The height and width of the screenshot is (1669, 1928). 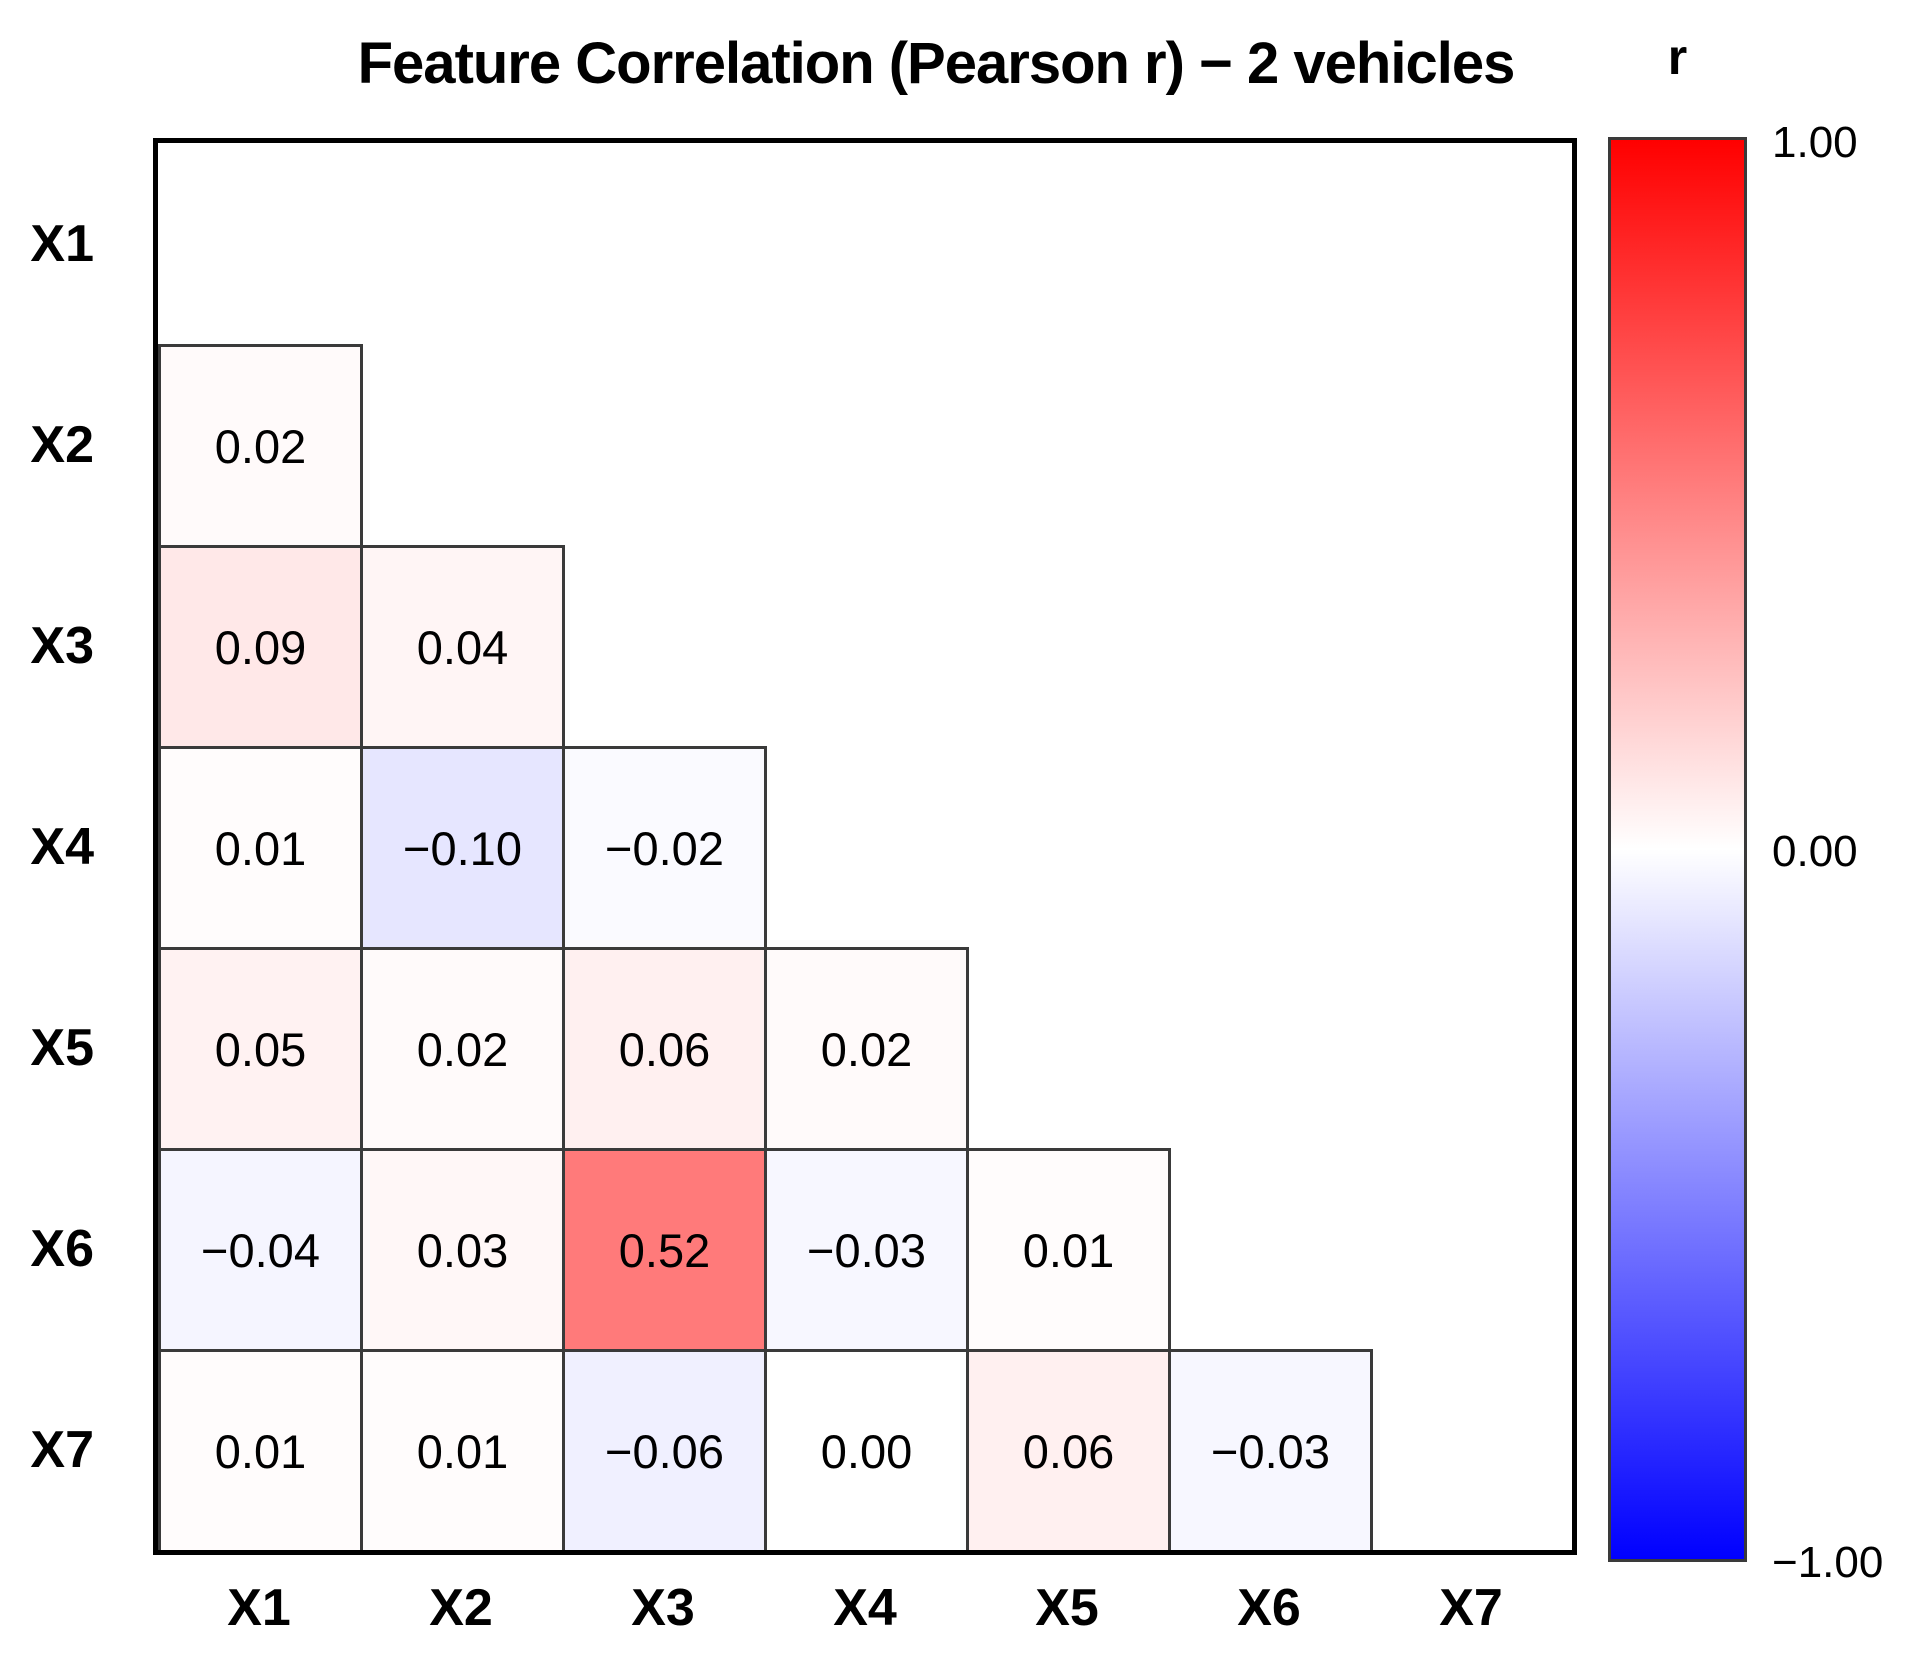 I want to click on colorbar-tick-max: 1.00, so click(x=1815, y=142).